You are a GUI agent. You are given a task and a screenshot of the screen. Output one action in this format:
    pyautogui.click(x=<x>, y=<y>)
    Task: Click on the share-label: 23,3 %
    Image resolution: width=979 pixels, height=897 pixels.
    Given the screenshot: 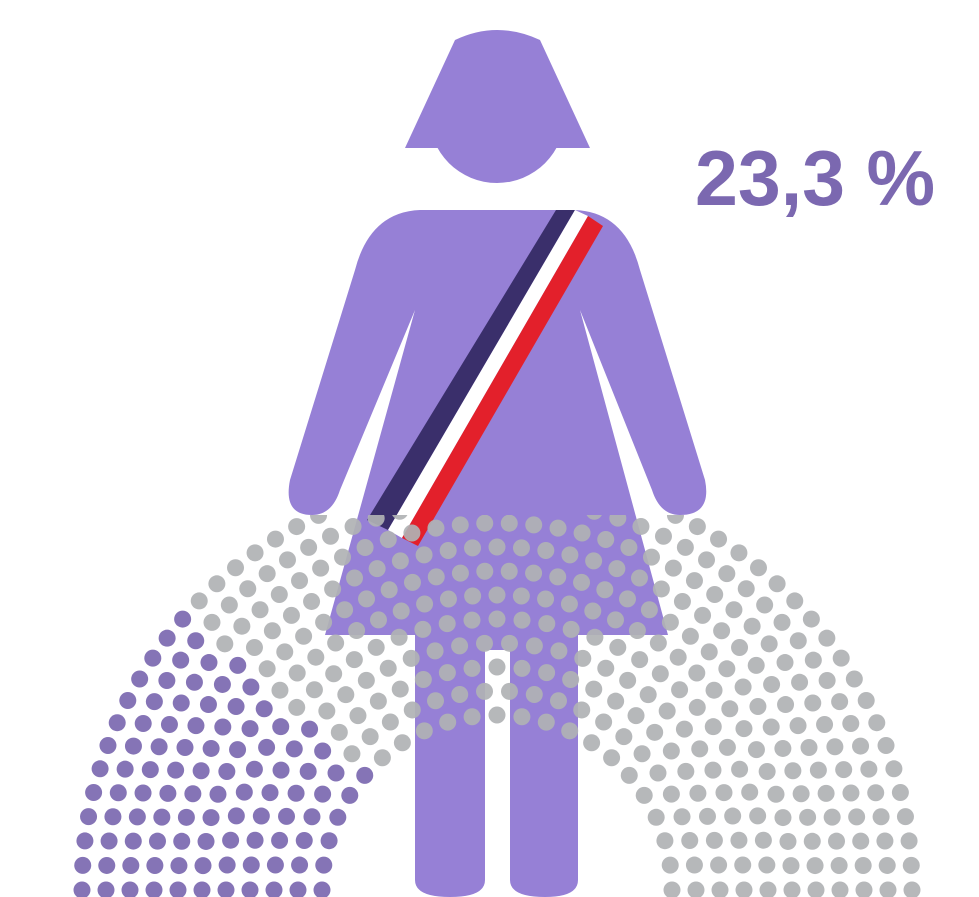 What is the action you would take?
    pyautogui.click(x=815, y=178)
    